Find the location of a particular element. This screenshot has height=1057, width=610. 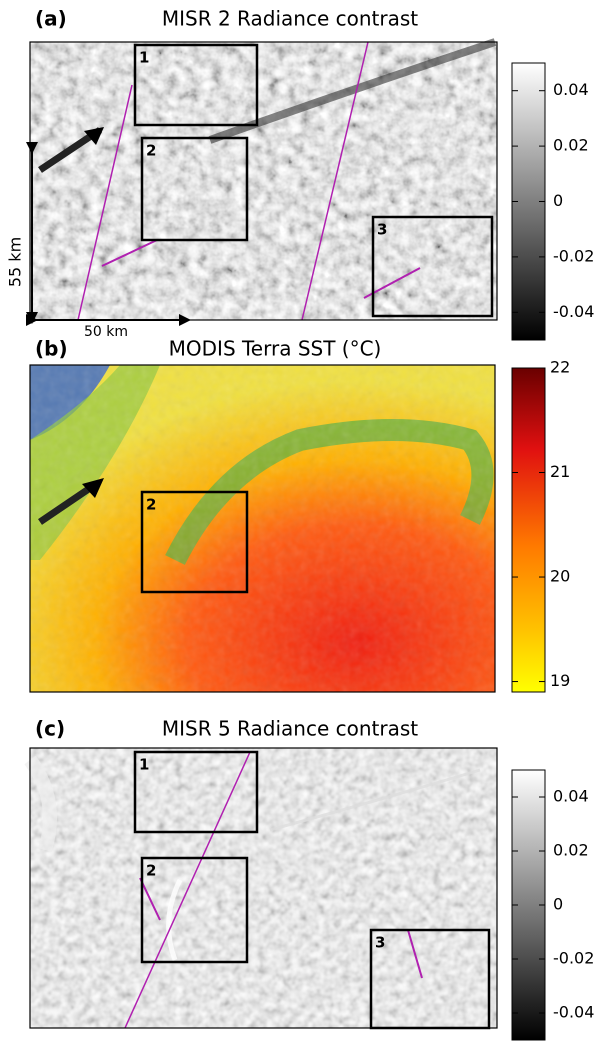

colorbar-tick-label: 20 is located at coordinates (560, 576).